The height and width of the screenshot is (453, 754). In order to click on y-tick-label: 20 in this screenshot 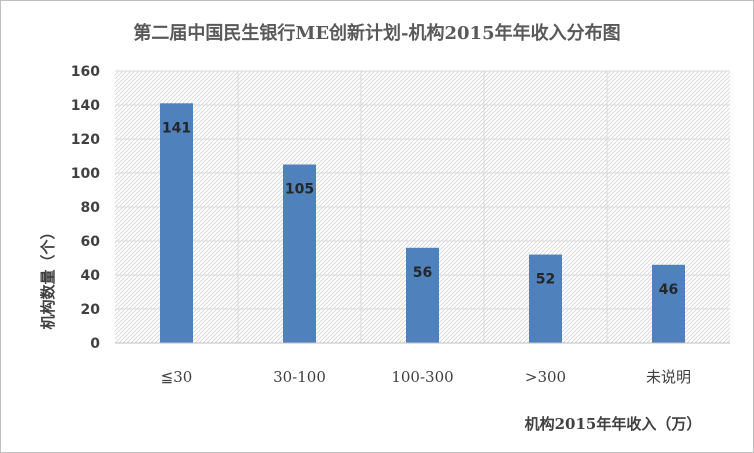, I will do `click(91, 310)`.